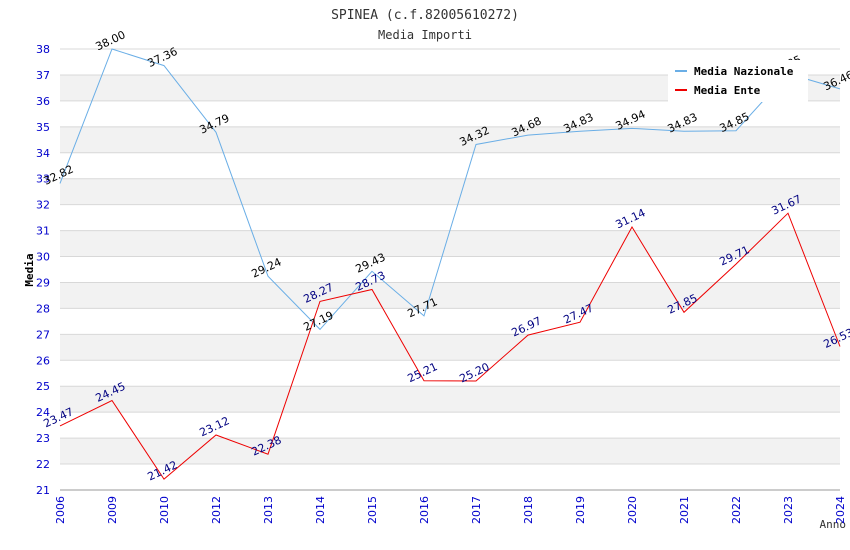  What do you see at coordinates (60, 510) in the screenshot?
I see `x-tick-label: 2006` at bounding box center [60, 510].